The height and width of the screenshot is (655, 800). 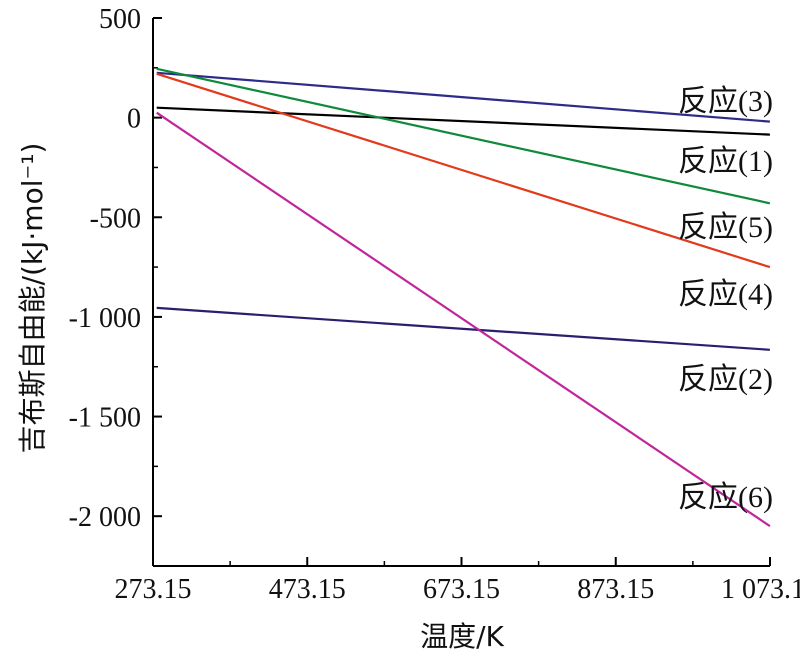 What do you see at coordinates (725, 497) in the screenshot?
I see `series-label-6: 反应(6)` at bounding box center [725, 497].